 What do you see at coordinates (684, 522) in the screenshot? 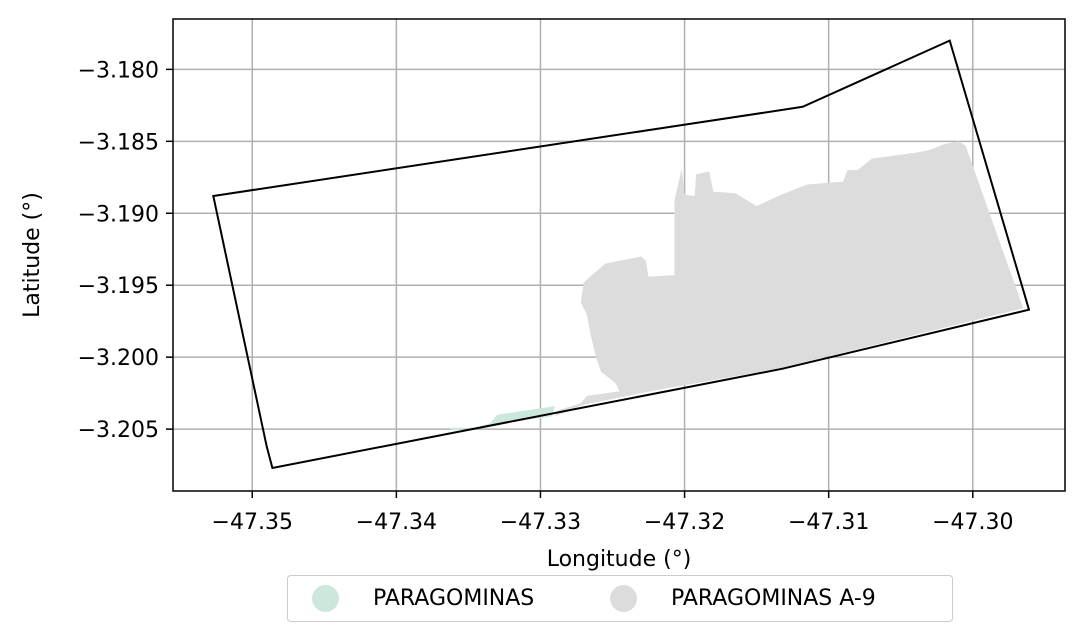
I see `x-tick-label-3: −47.32` at bounding box center [684, 522].